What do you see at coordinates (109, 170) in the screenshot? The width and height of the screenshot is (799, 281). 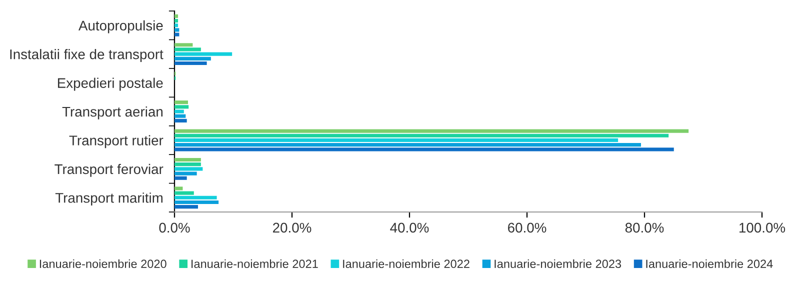 I see `y-tick-label: Transport feroviar` at bounding box center [109, 170].